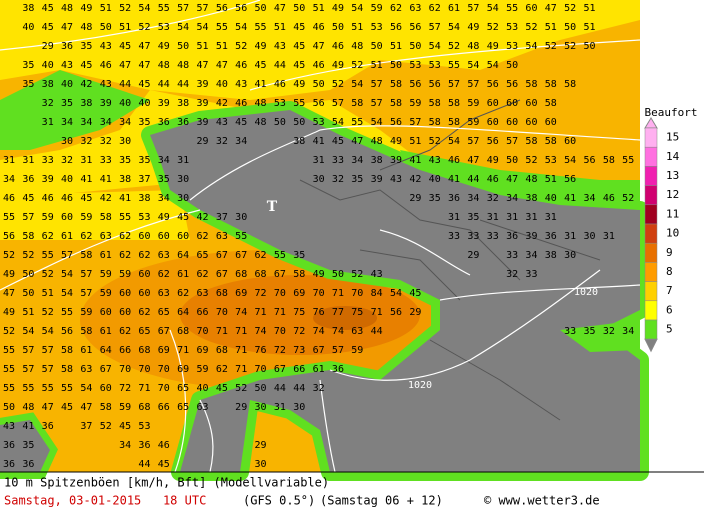 The width and height of the screenshot is (704, 513). I want to click on legend-label: 9, so click(669, 252).